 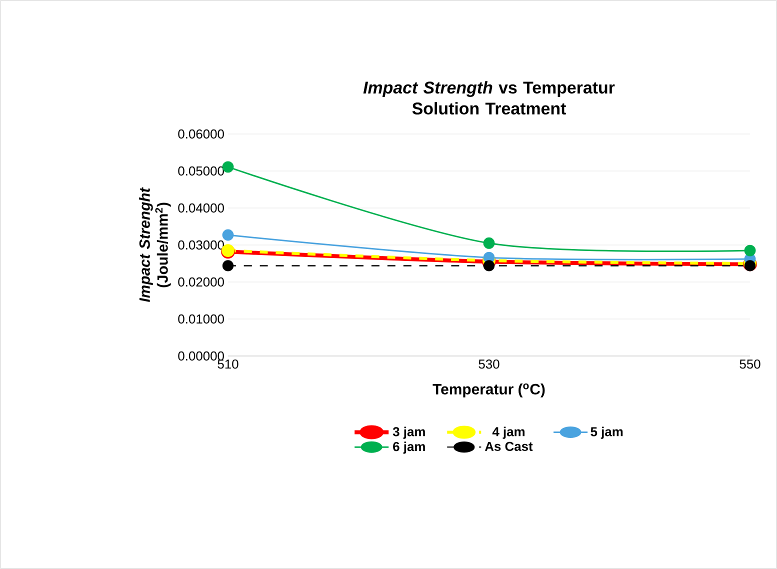 What do you see at coordinates (750, 364) in the screenshot?
I see `x-tick-label: 550` at bounding box center [750, 364].